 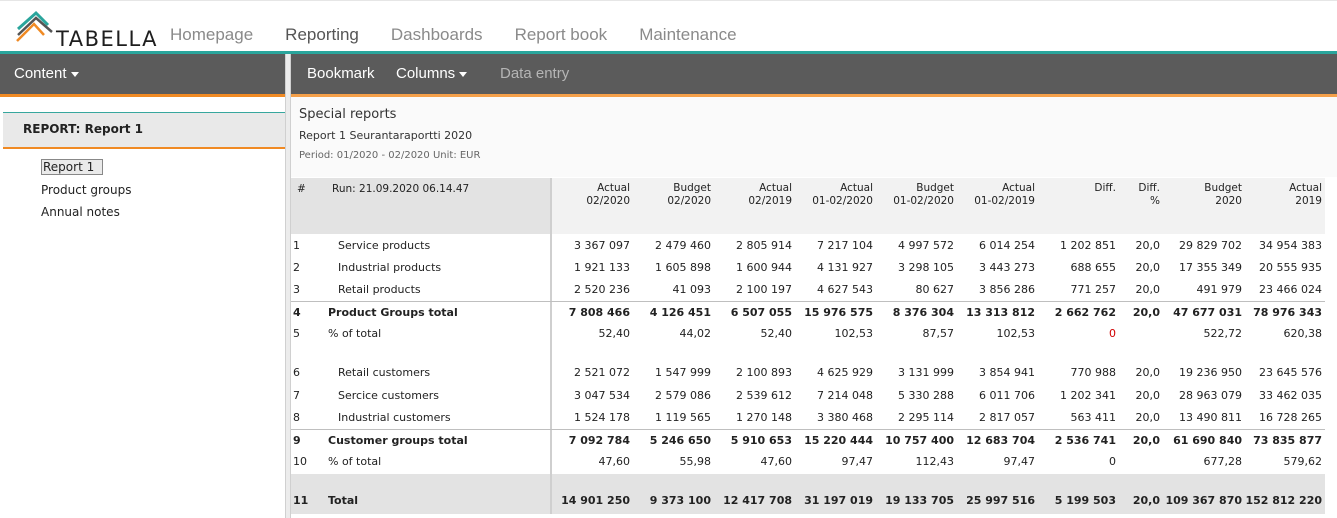 I want to click on table-cell: 47 677 031, so click(x=1207, y=312).